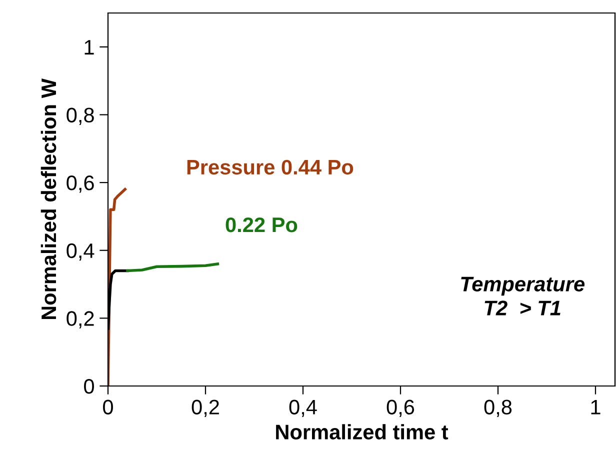 This screenshot has height=455, width=616. What do you see at coordinates (80, 319) in the screenshot?
I see `y-tick-label: 0,2` at bounding box center [80, 319].